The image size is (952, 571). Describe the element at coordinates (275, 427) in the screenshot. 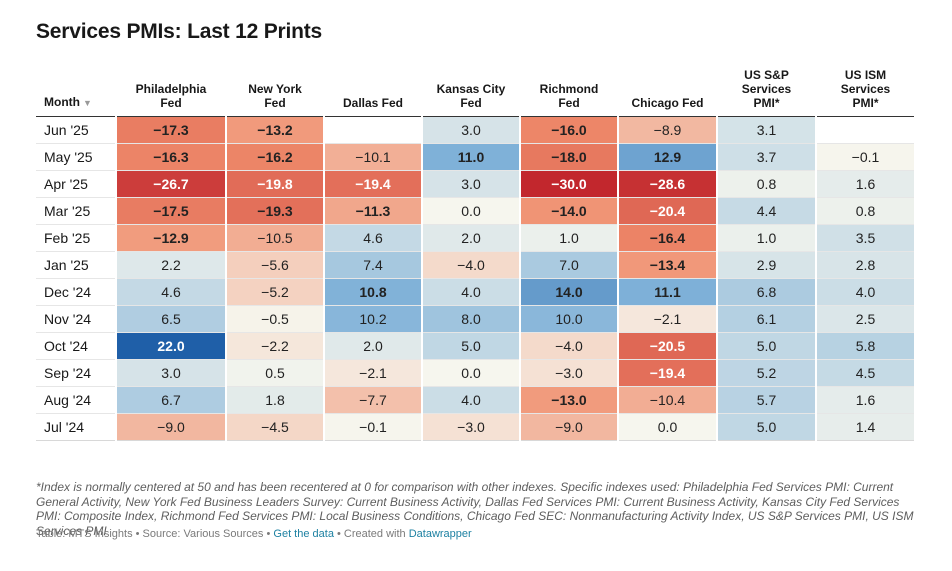

I see `value-cell-new-york-fed: −4.5` at that location.